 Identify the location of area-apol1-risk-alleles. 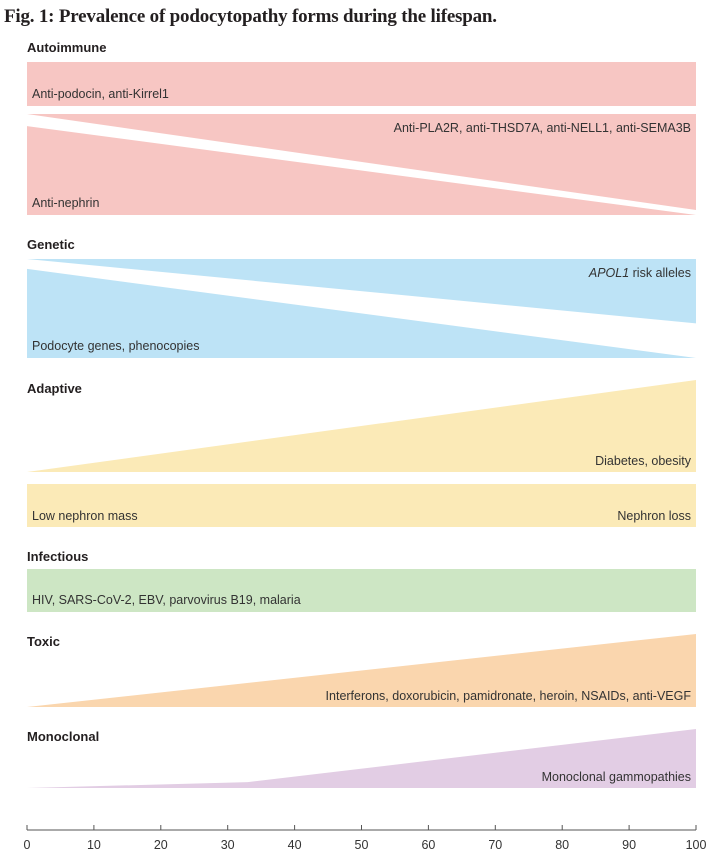
(361, 291).